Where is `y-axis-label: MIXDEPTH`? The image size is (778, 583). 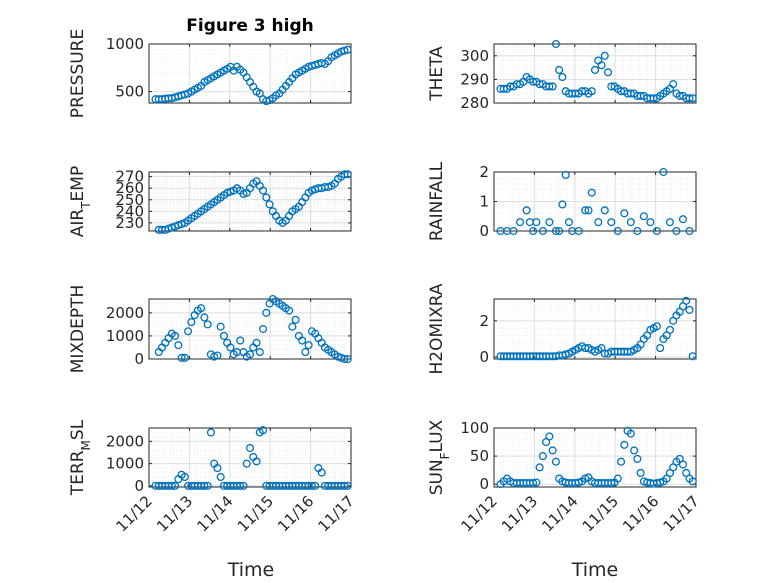
y-axis-label: MIXDEPTH is located at coordinates (78, 329).